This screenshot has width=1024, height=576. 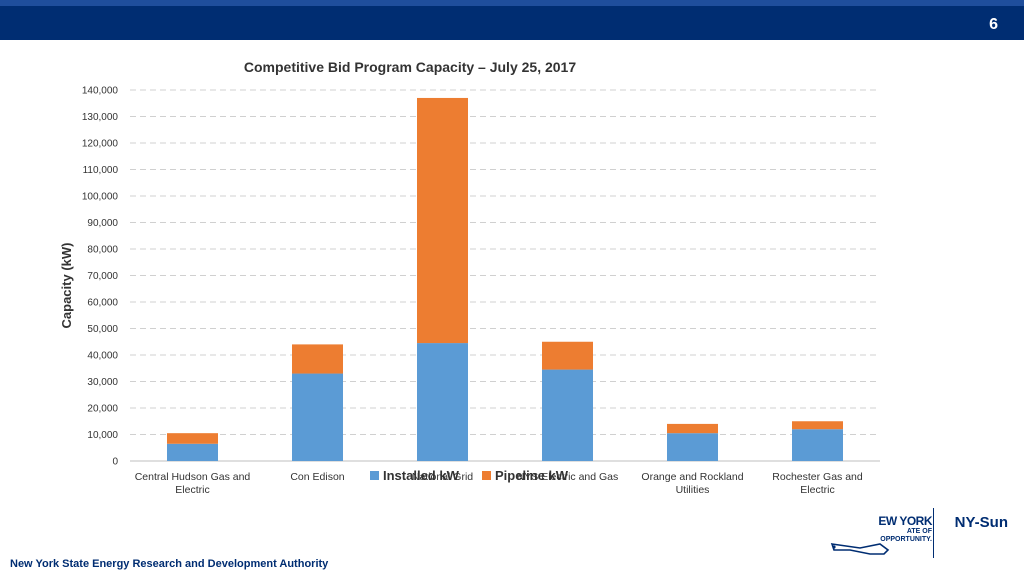 I want to click on ny-logo-line2: ATE OF, so click(x=919, y=531).